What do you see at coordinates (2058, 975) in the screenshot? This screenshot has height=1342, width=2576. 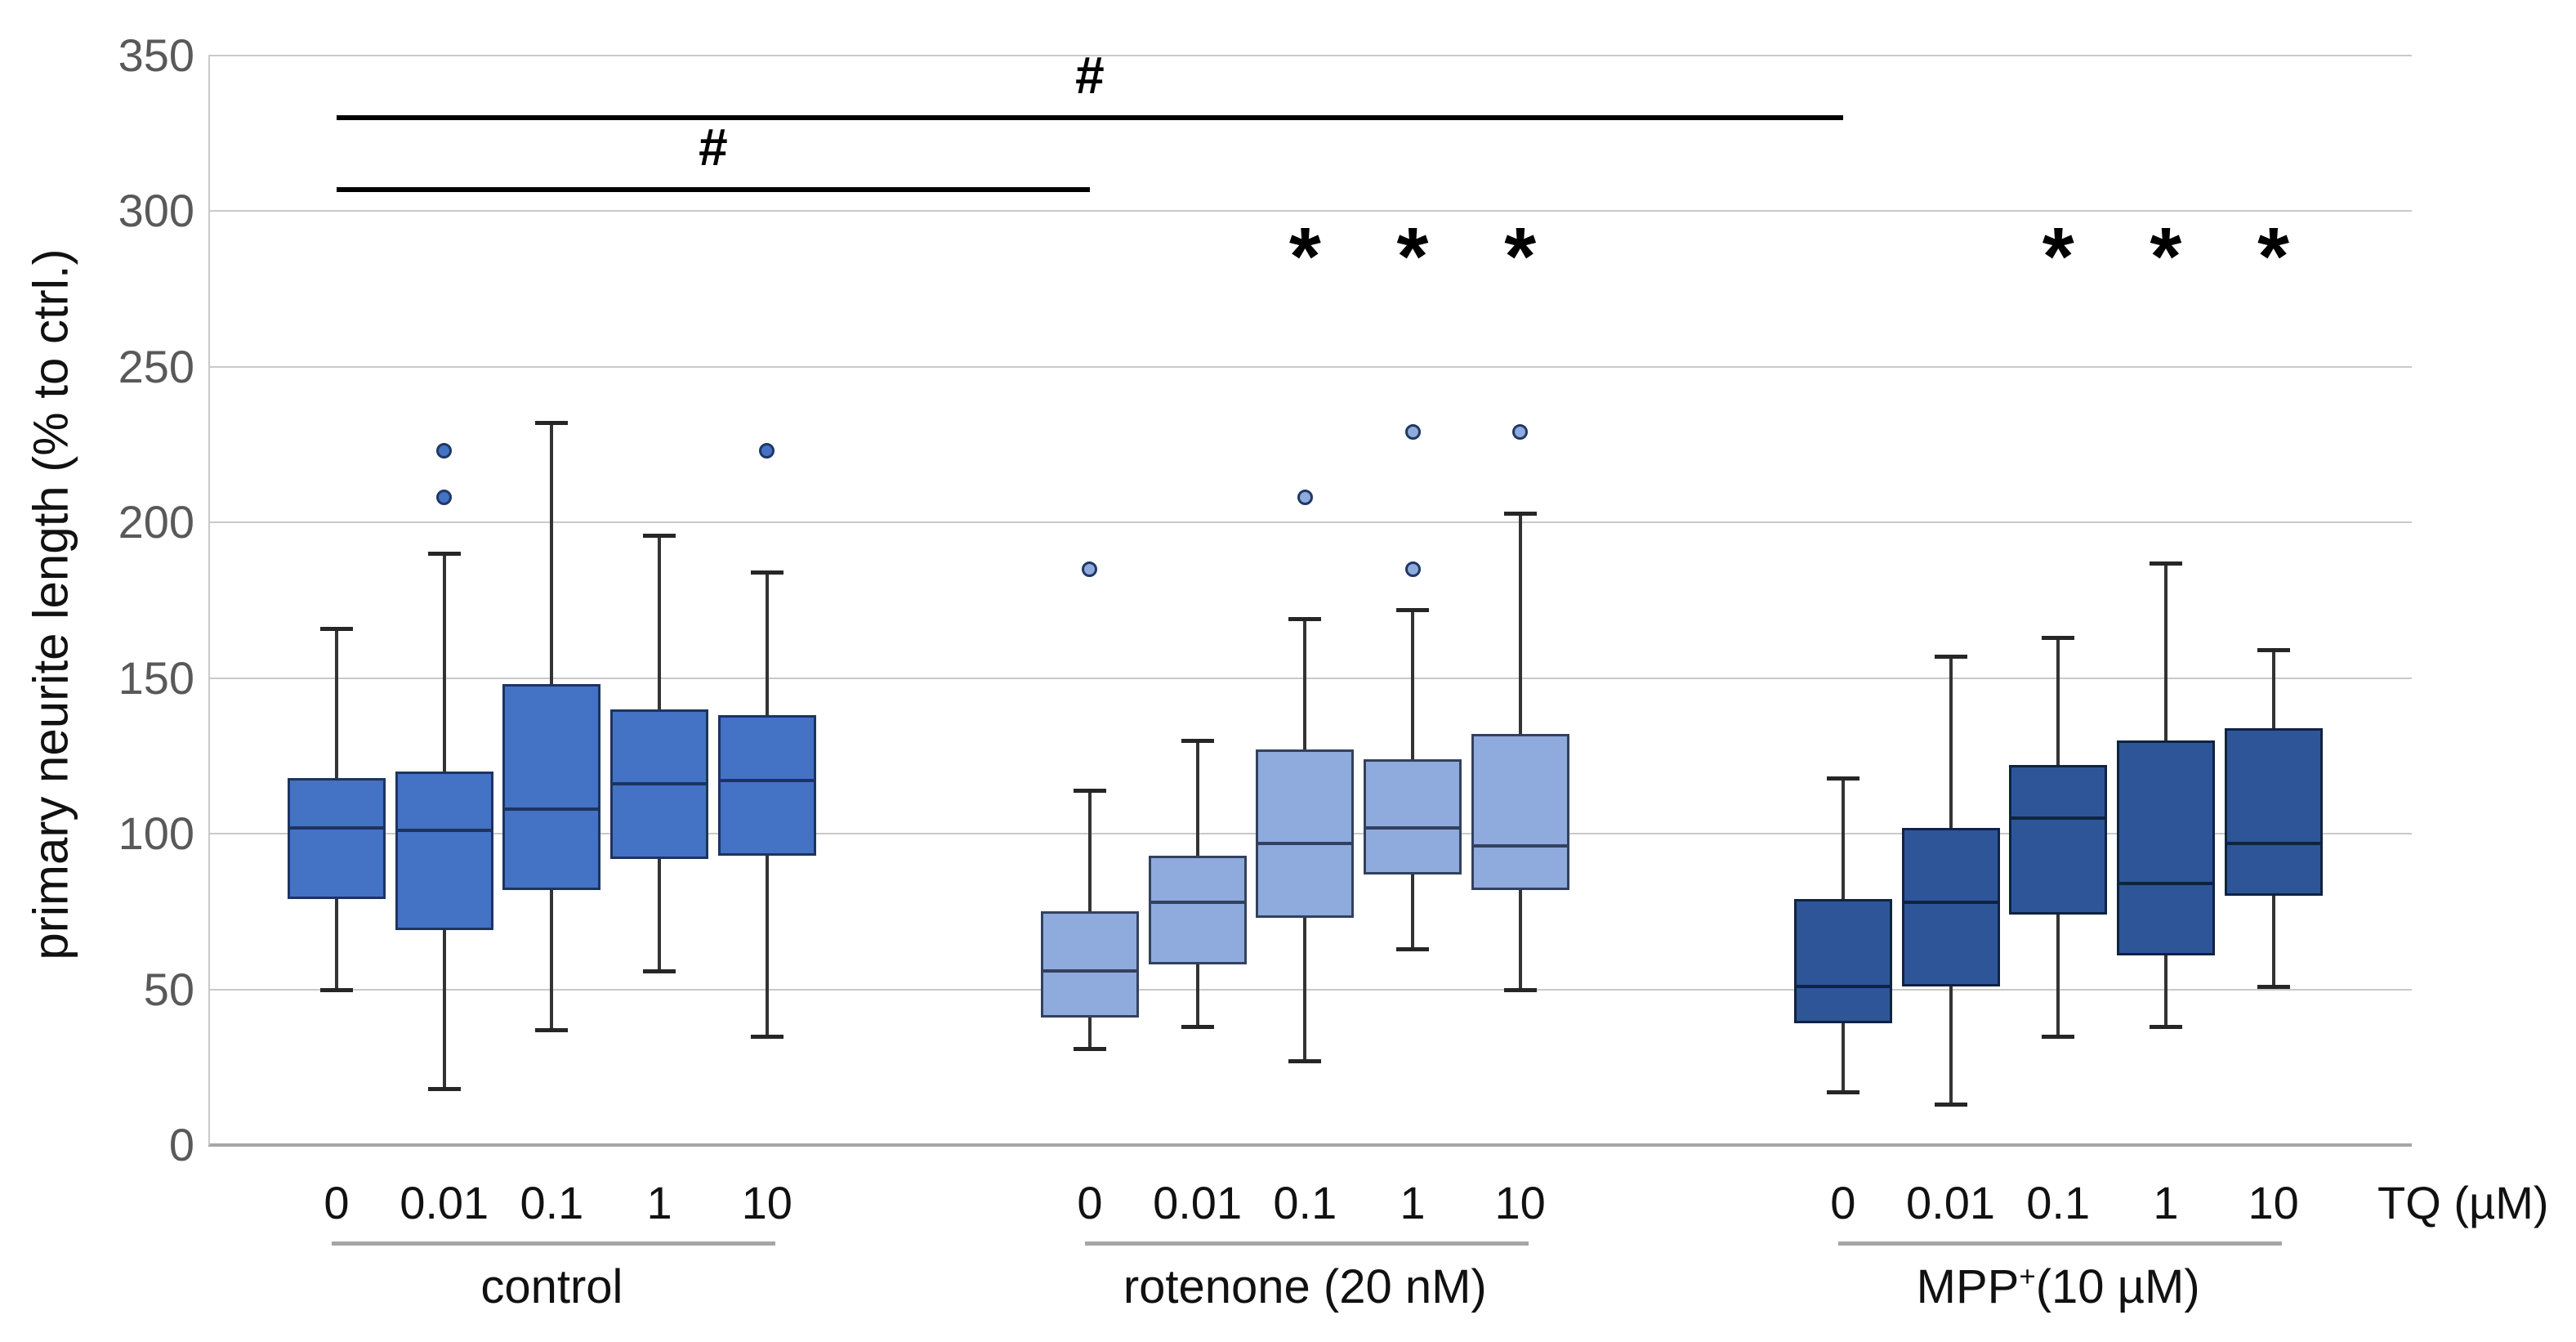 I see `whisker-lower-mpp-0.1` at bounding box center [2058, 975].